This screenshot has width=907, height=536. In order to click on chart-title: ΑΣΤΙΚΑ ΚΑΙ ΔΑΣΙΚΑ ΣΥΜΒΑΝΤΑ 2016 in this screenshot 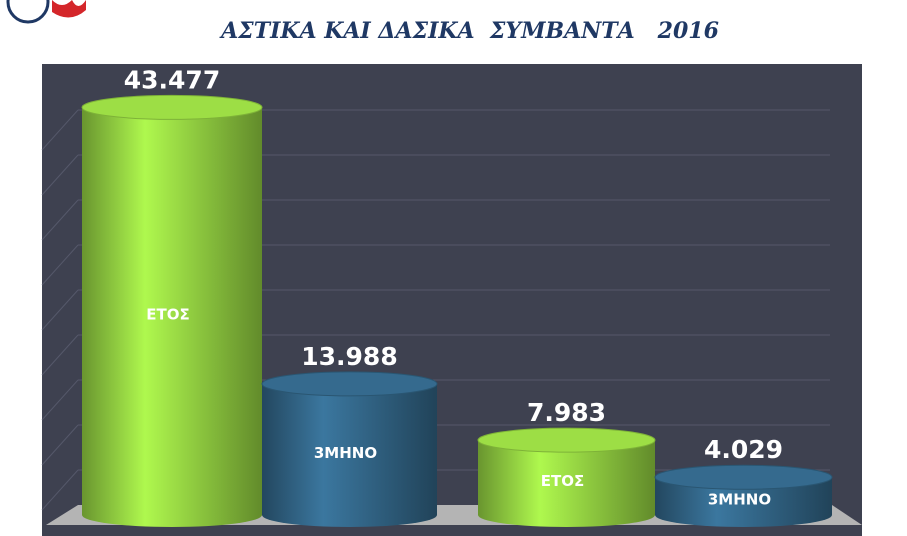, I will do `click(469, 31)`.